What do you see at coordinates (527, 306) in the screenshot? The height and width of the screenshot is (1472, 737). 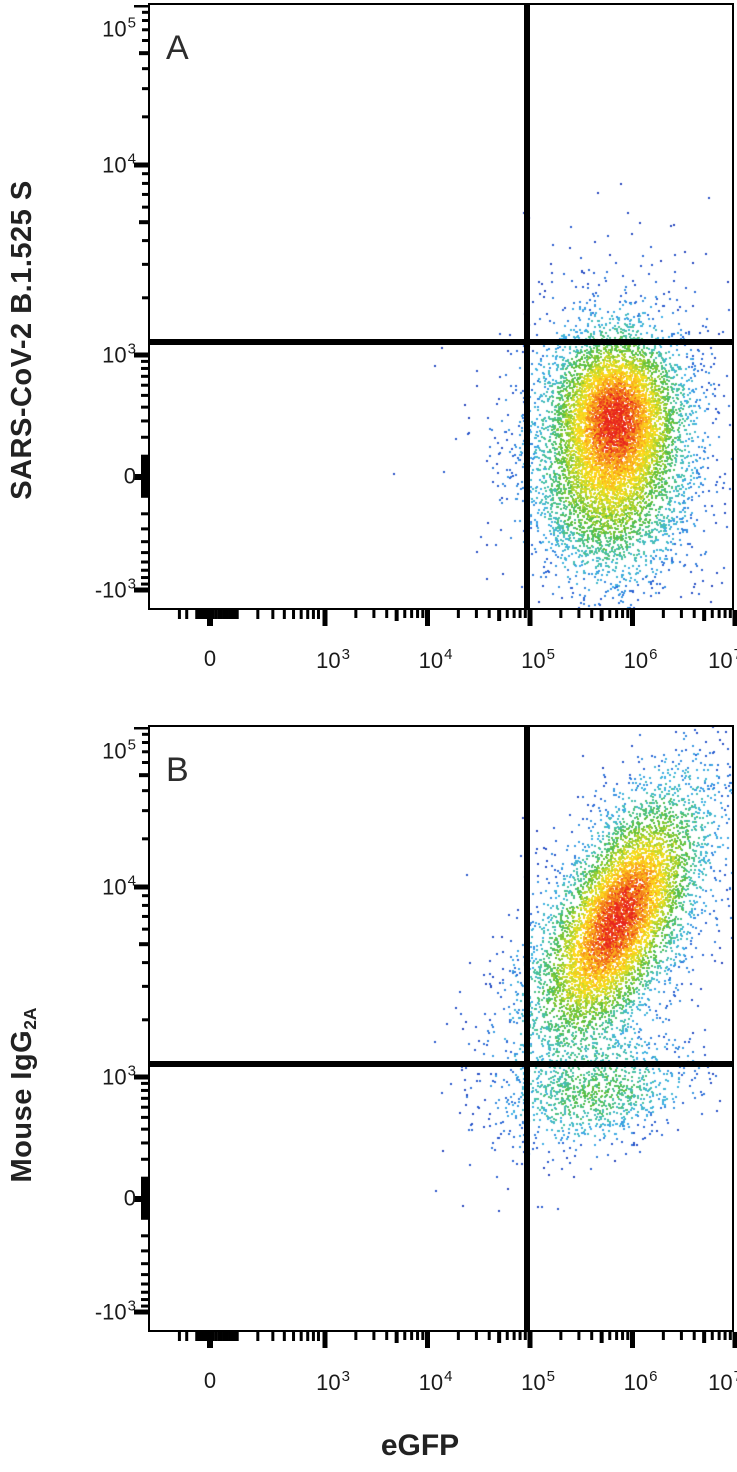 I see `panel-a-quadrant-gate-vertical` at bounding box center [527, 306].